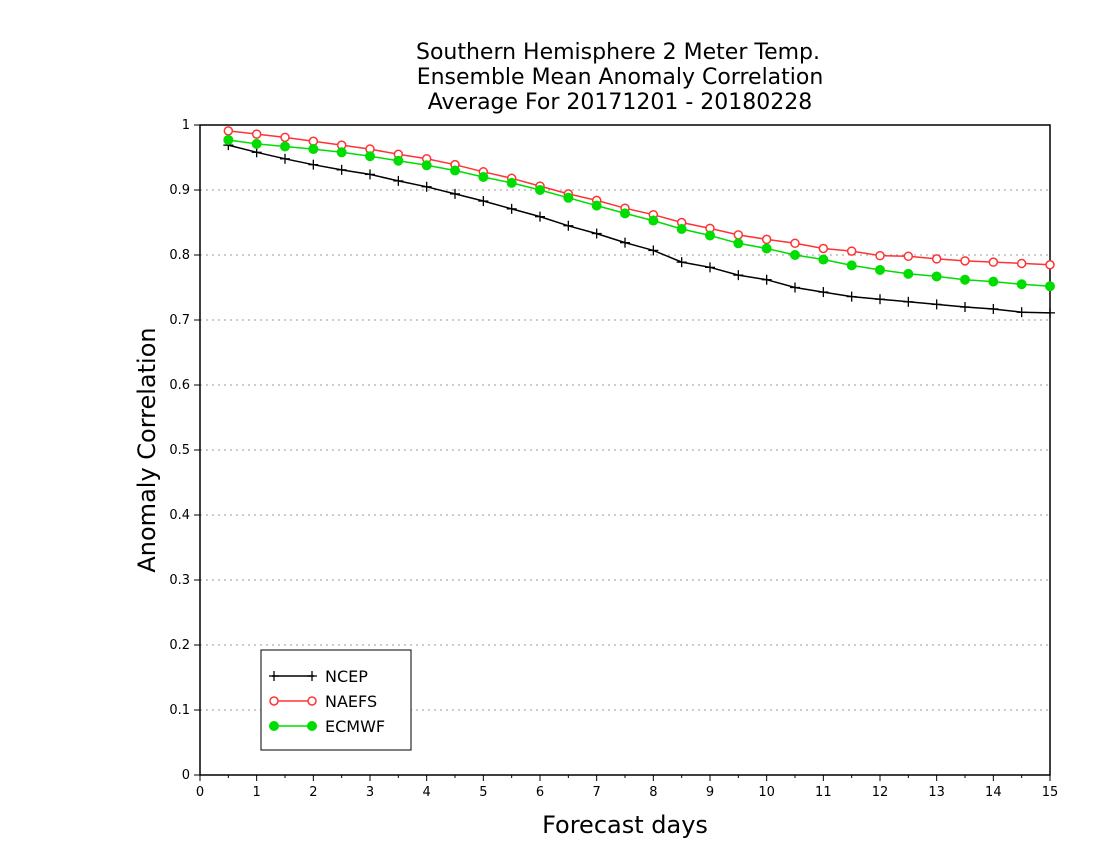 This screenshot has width=1100, height=850. Describe the element at coordinates (880, 792) in the screenshot. I see `x-tick-label: 12` at that location.